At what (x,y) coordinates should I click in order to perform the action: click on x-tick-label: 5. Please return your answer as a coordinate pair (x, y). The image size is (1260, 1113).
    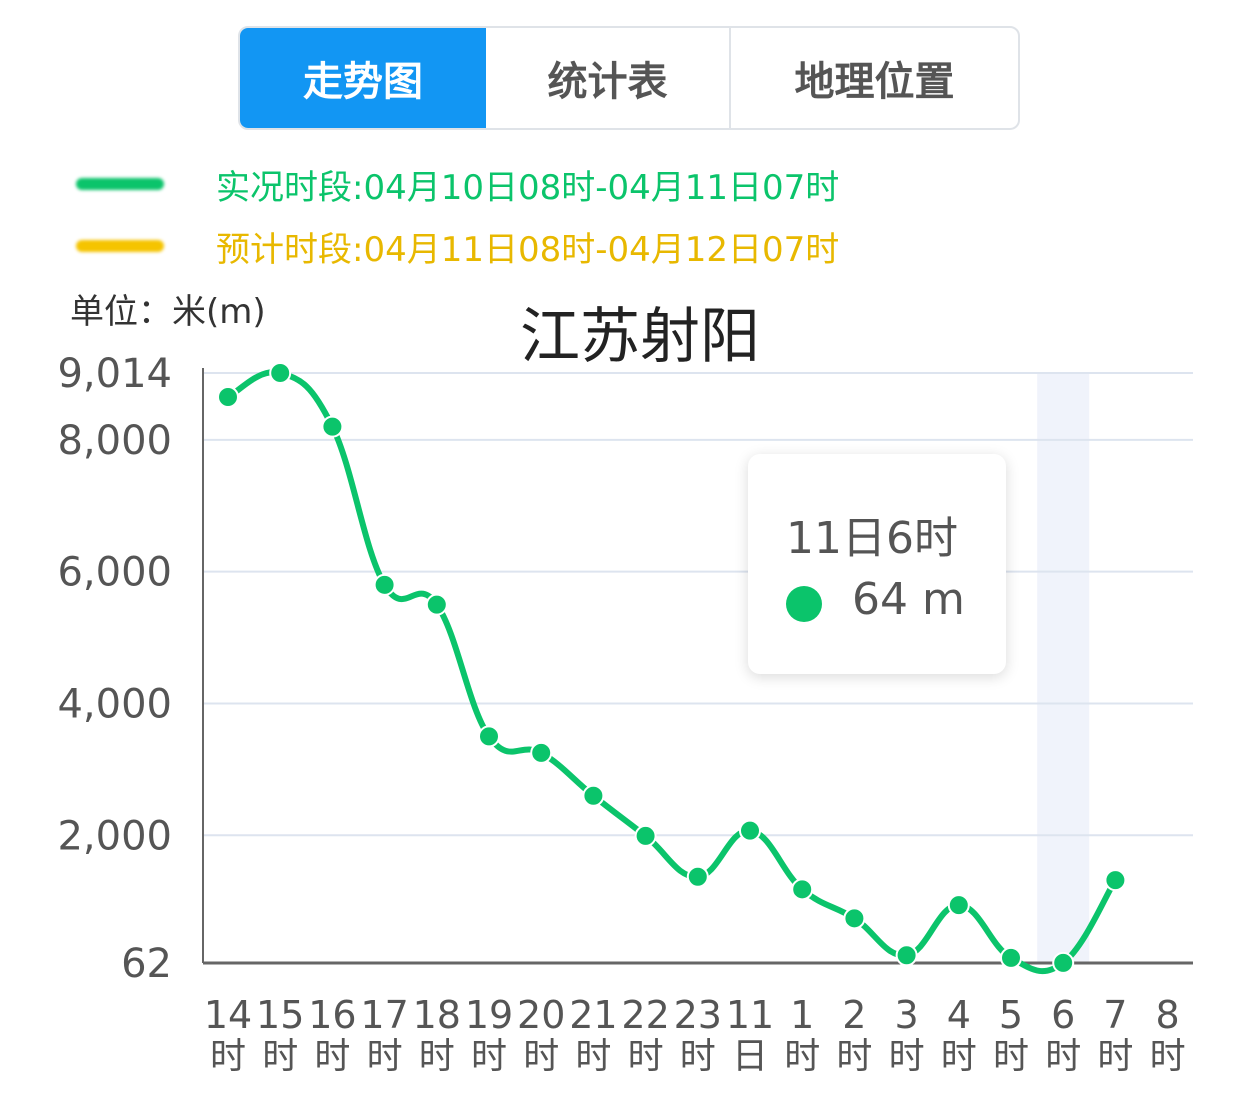
    Looking at the image, I should click on (1011, 1015).